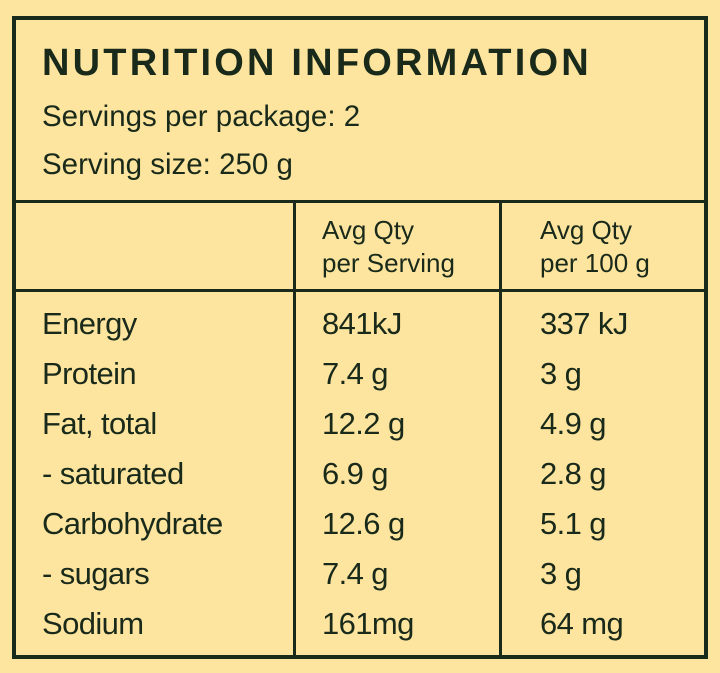 This screenshot has width=720, height=673. Describe the element at coordinates (360, 201) in the screenshot. I see `divider-header` at that location.